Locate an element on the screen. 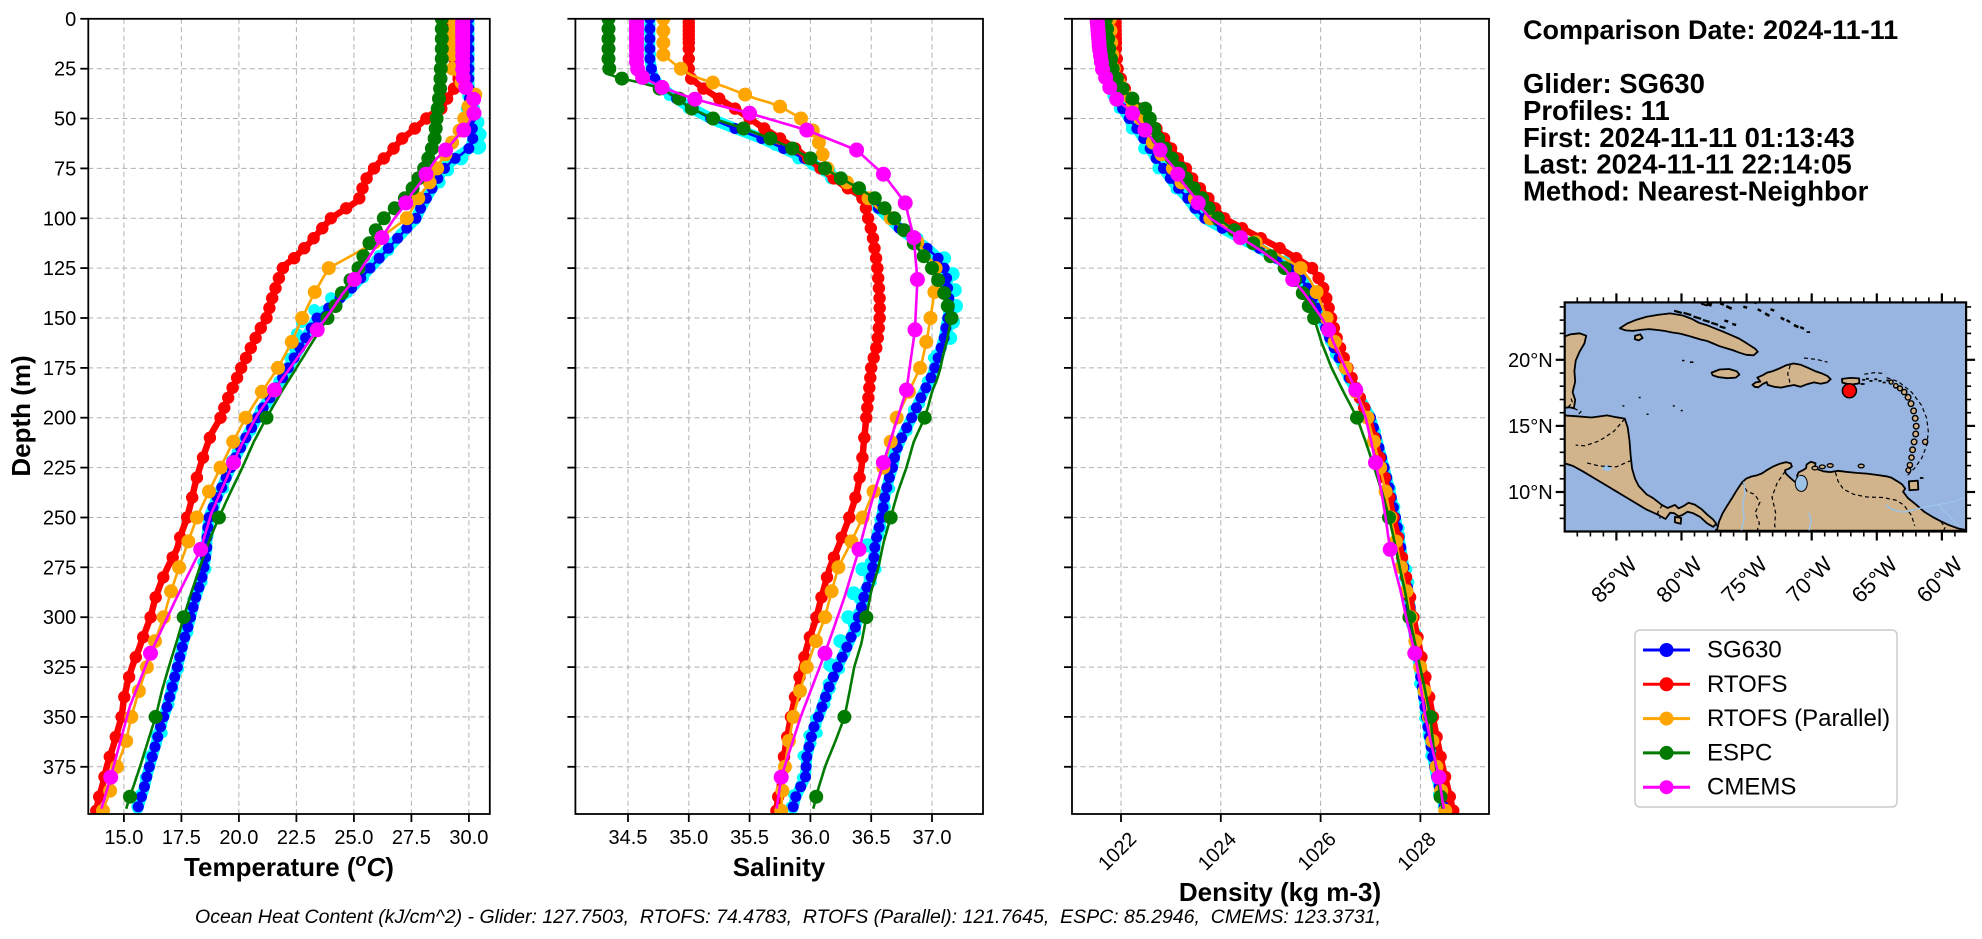 The image size is (1982, 939). svg-text: Glider: SG630 is located at coordinates (1614, 83).